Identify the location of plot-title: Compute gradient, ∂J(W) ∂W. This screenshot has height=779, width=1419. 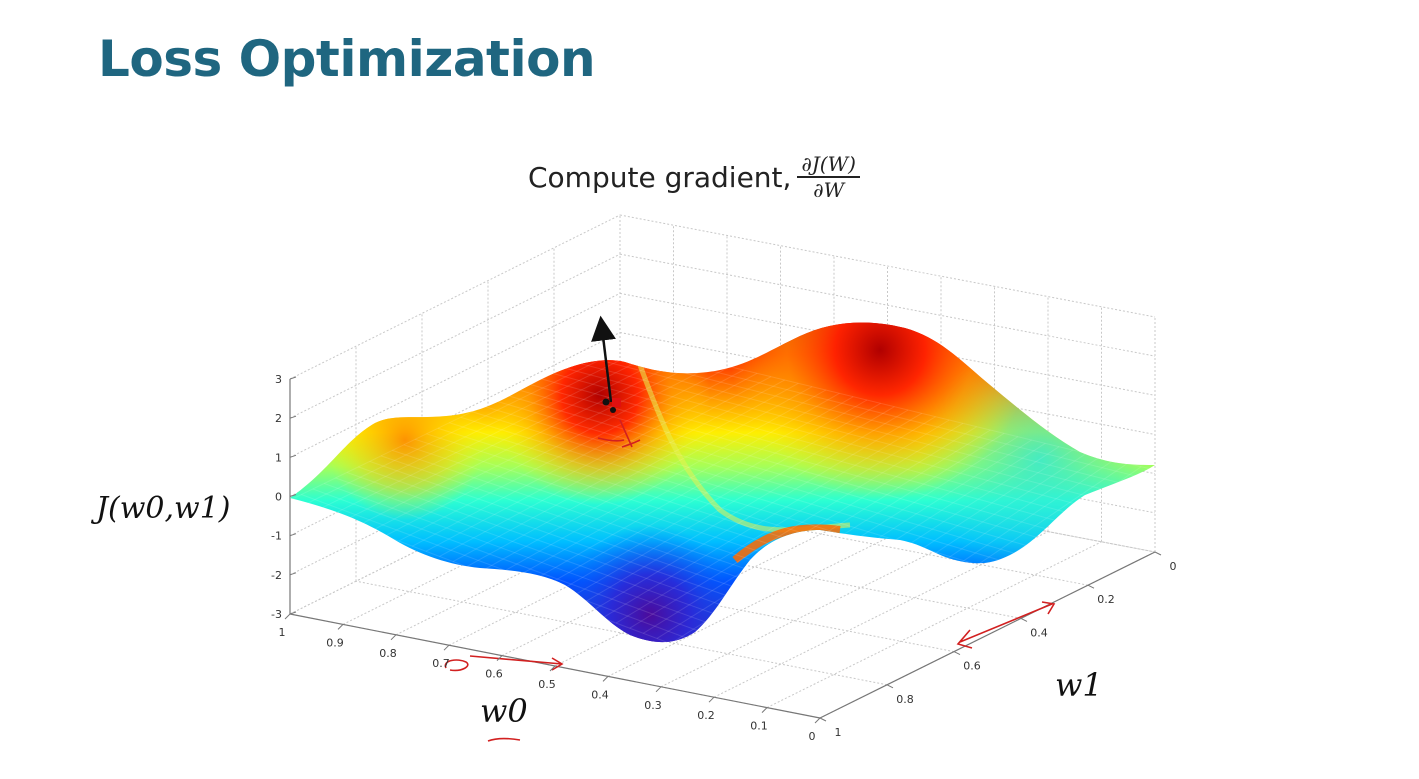
(694, 177).